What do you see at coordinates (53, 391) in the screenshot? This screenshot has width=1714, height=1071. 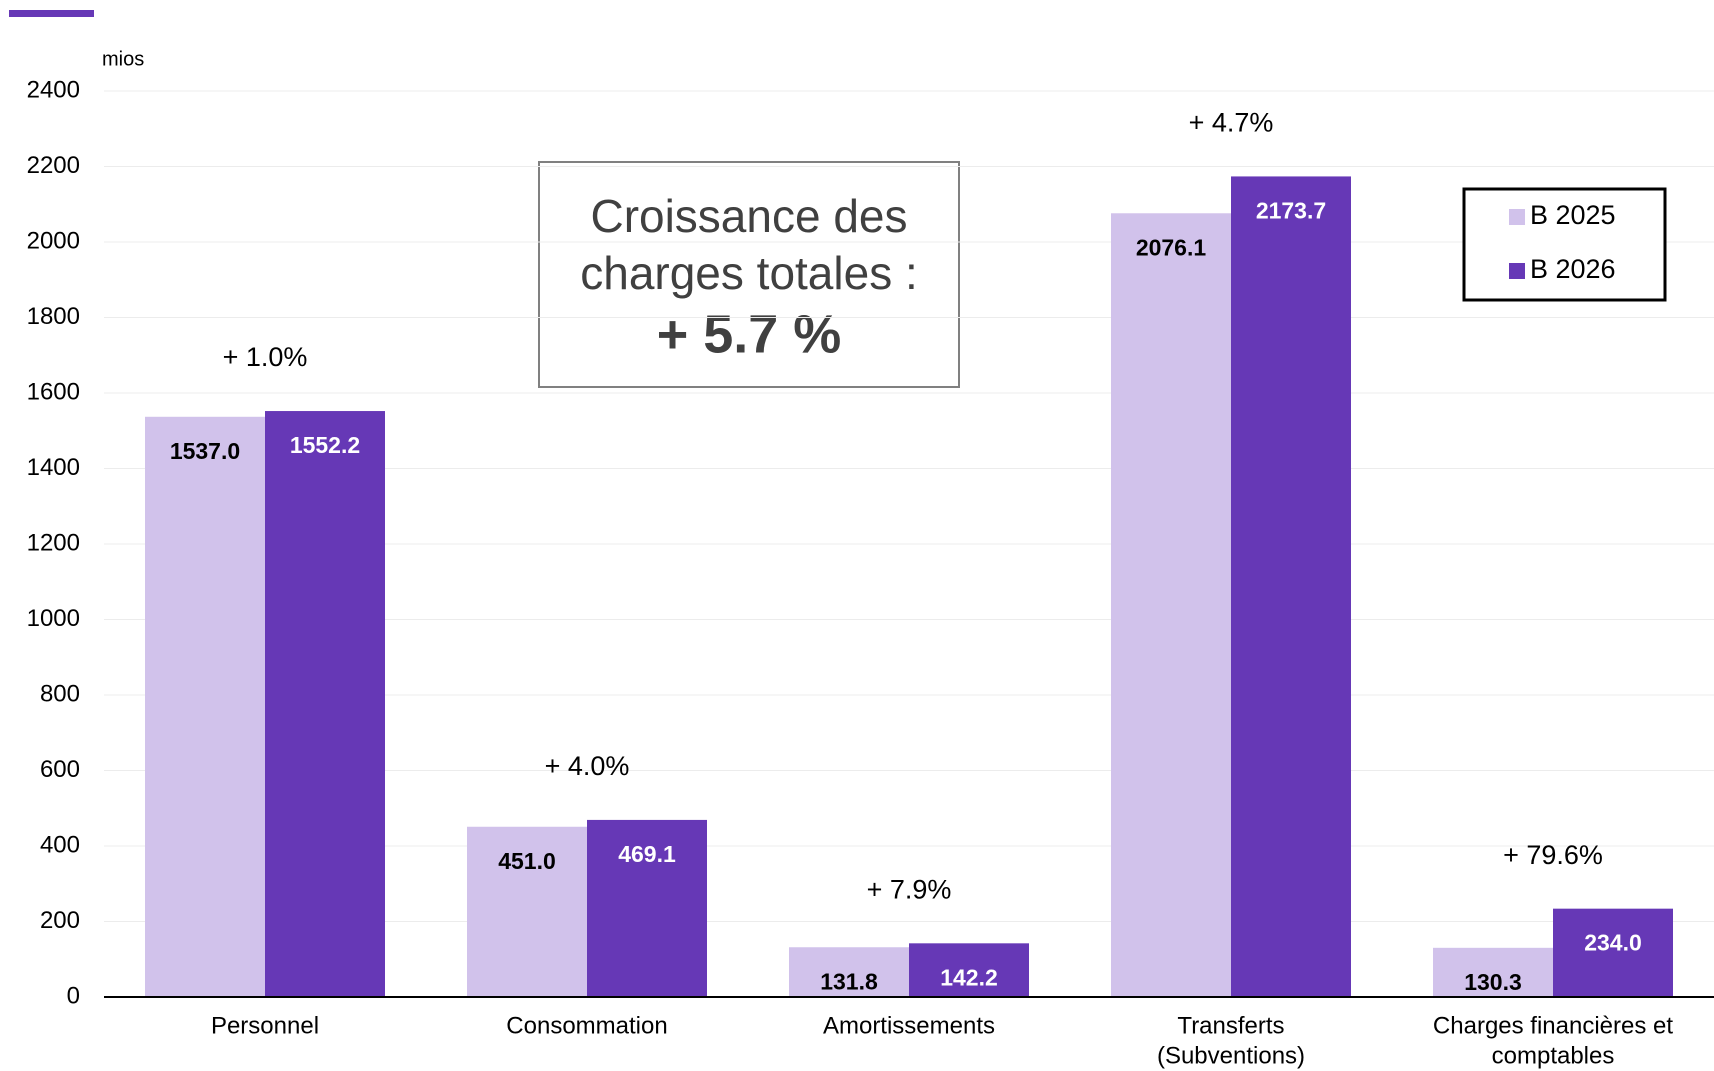 I see `y-tick-label: 1600` at bounding box center [53, 391].